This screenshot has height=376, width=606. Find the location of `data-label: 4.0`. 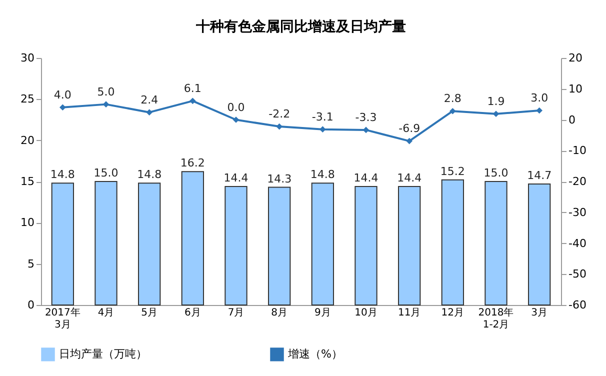

data-label: 4.0 is located at coordinates (63, 95).